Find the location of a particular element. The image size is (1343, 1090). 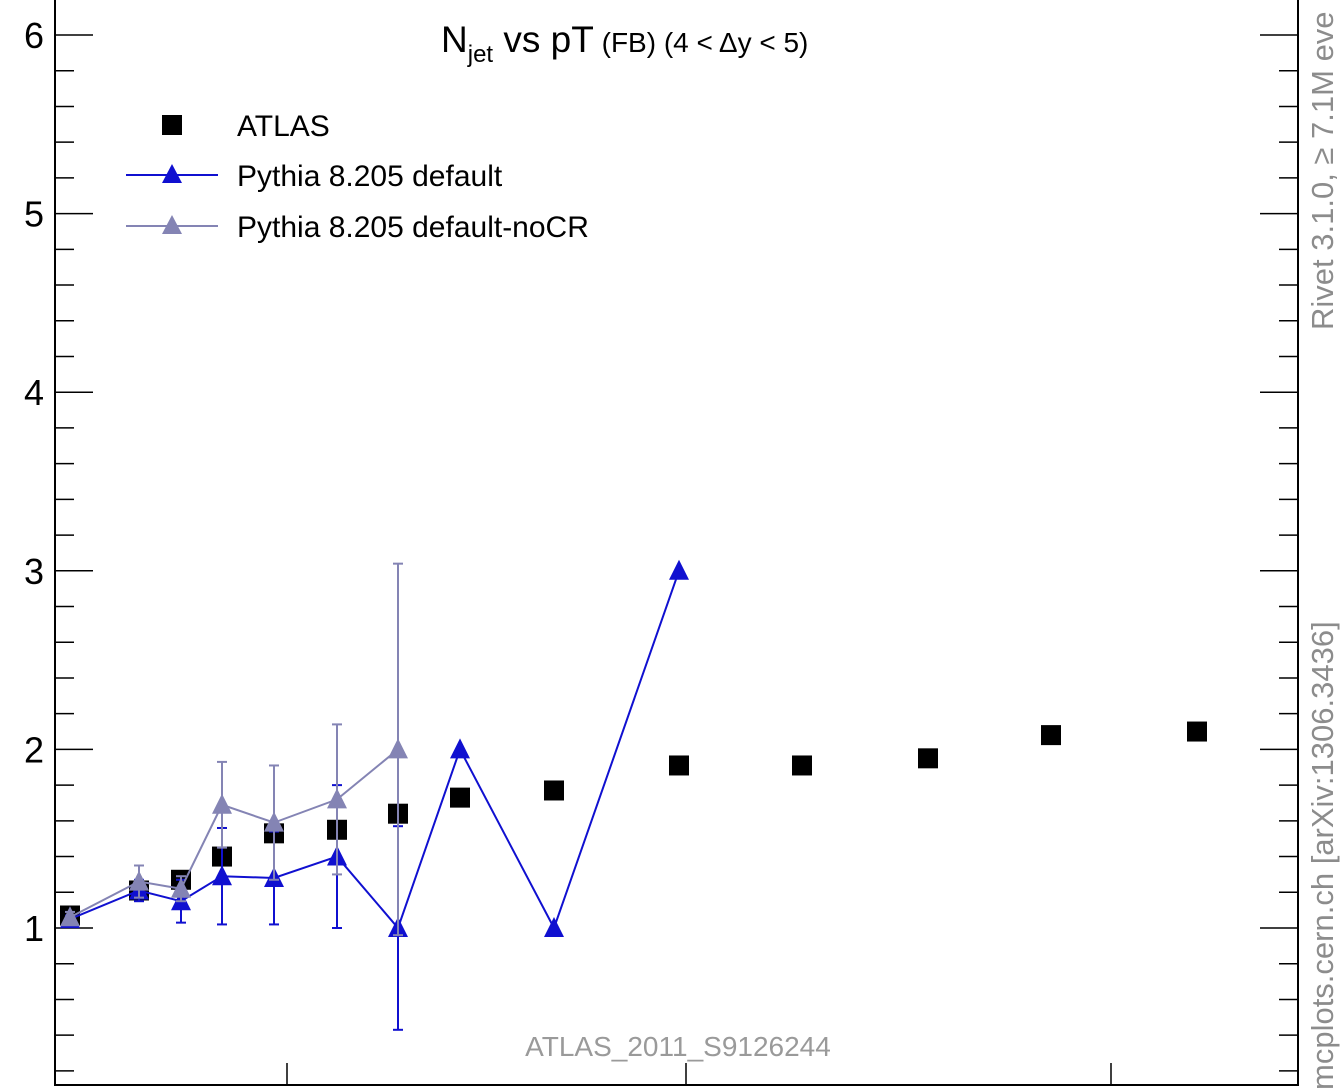

y-tick-label: 3 is located at coordinates (34, 571).